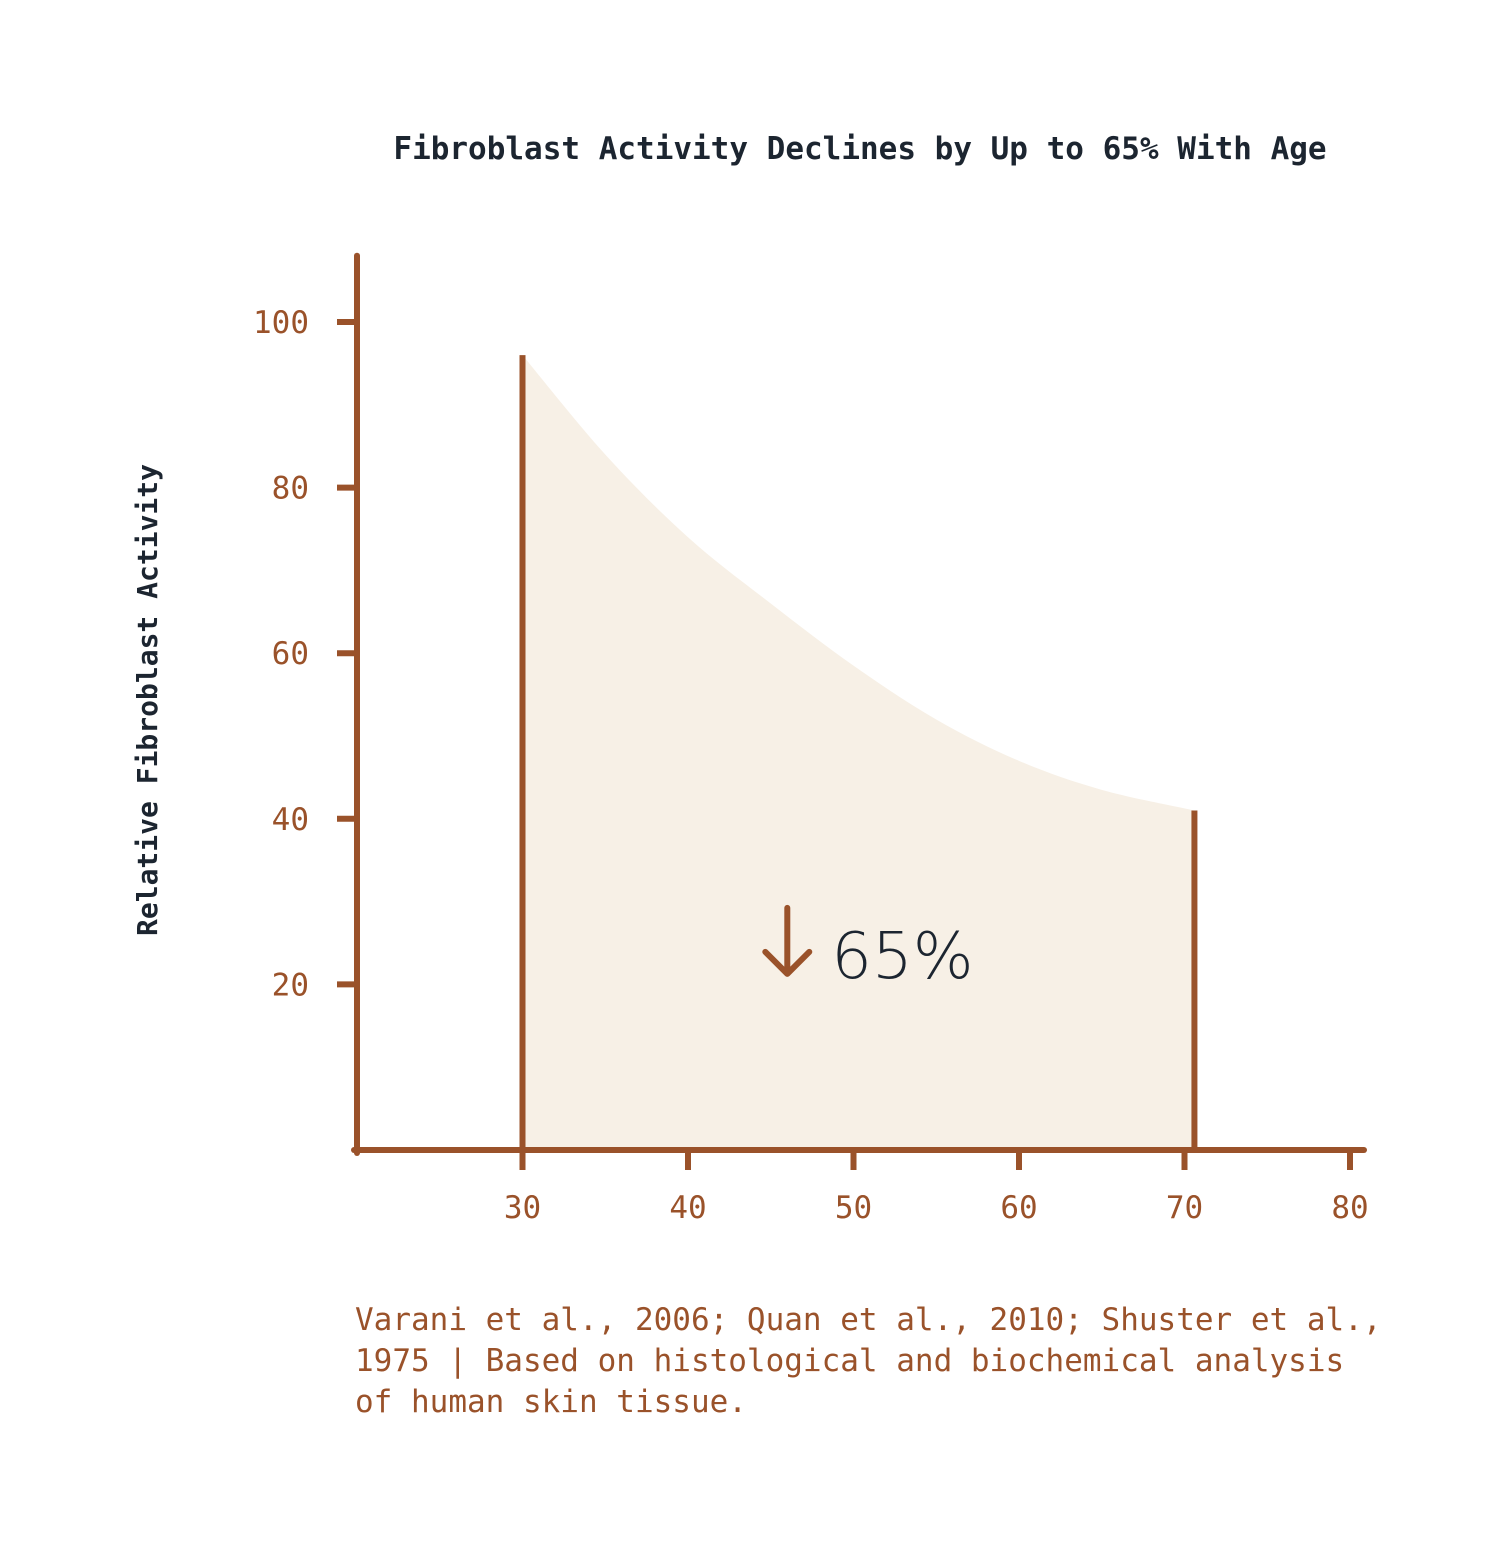 This screenshot has width=1500, height=1547. I want to click on x-tick-label: 70, so click(1184, 1208).